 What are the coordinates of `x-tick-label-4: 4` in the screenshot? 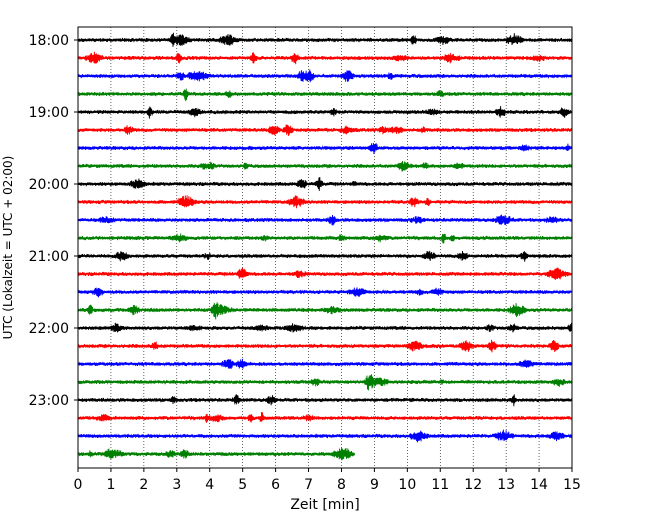 It's located at (209, 485).